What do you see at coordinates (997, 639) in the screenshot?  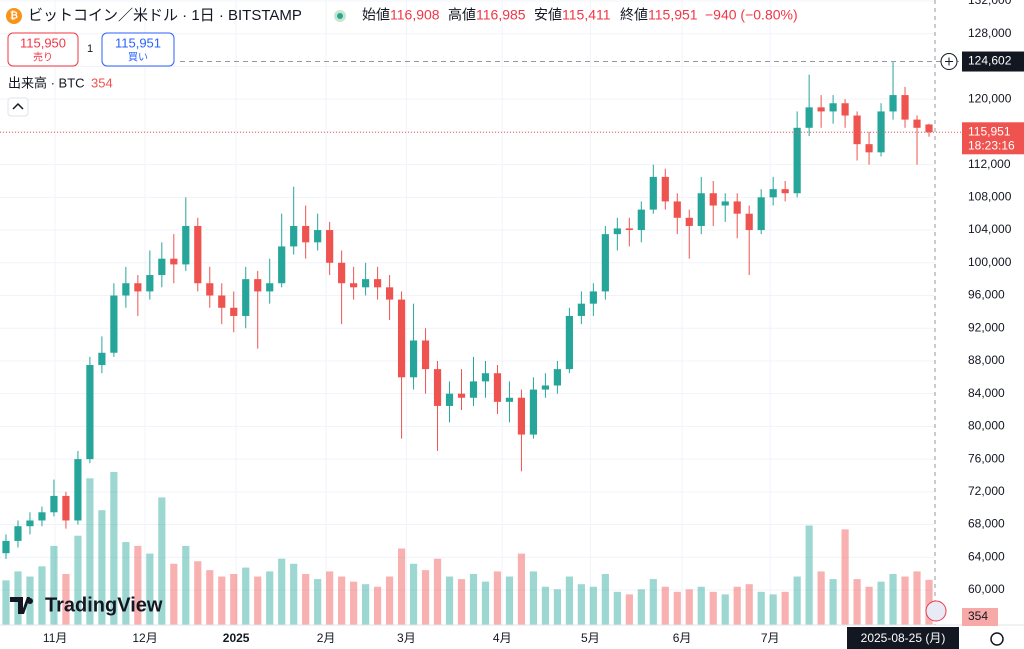 I see `settings-icon` at bounding box center [997, 639].